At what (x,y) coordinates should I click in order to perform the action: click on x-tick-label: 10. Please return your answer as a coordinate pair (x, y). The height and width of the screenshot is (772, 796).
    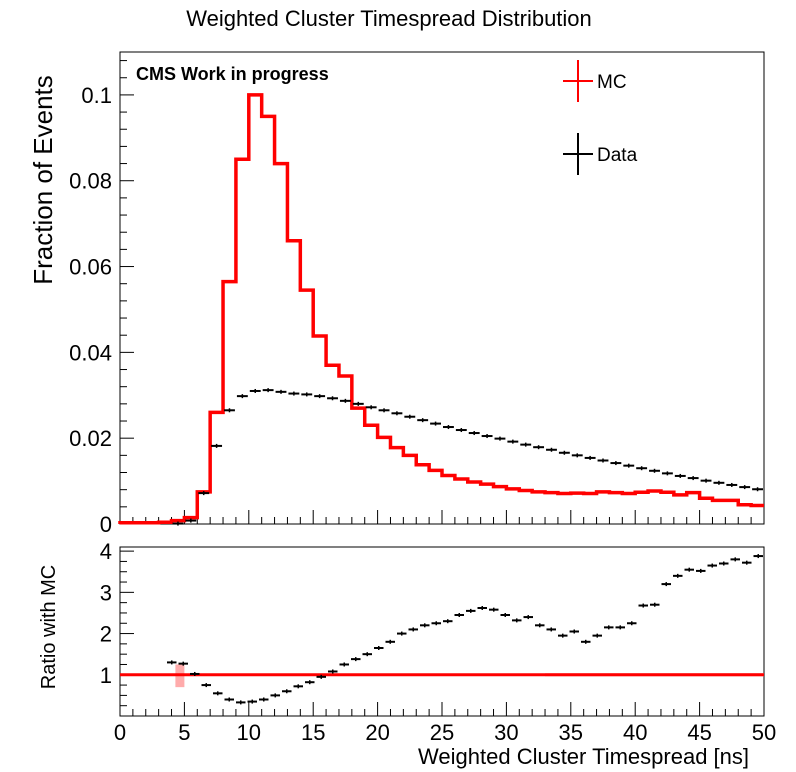
    Looking at the image, I should click on (249, 732).